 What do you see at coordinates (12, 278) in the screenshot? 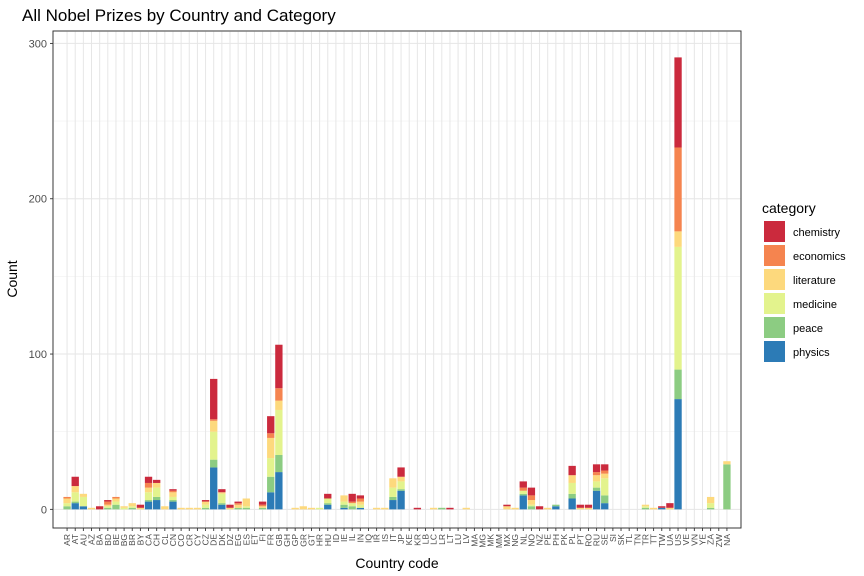
I see `y-axis-title: Count` at bounding box center [12, 278].